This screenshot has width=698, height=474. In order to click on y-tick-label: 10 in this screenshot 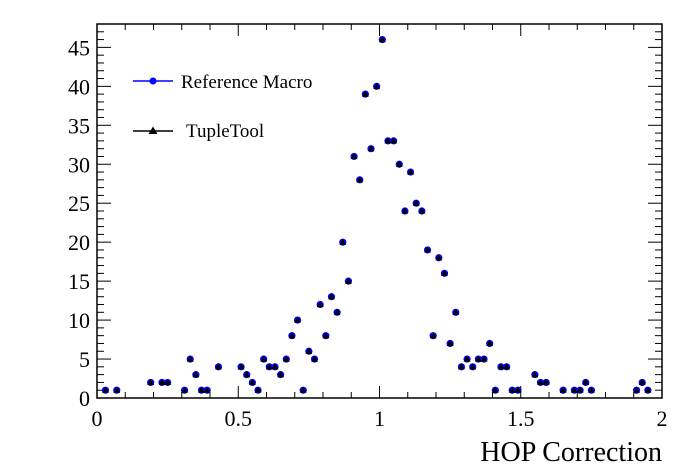, I will do `click(79, 320)`.